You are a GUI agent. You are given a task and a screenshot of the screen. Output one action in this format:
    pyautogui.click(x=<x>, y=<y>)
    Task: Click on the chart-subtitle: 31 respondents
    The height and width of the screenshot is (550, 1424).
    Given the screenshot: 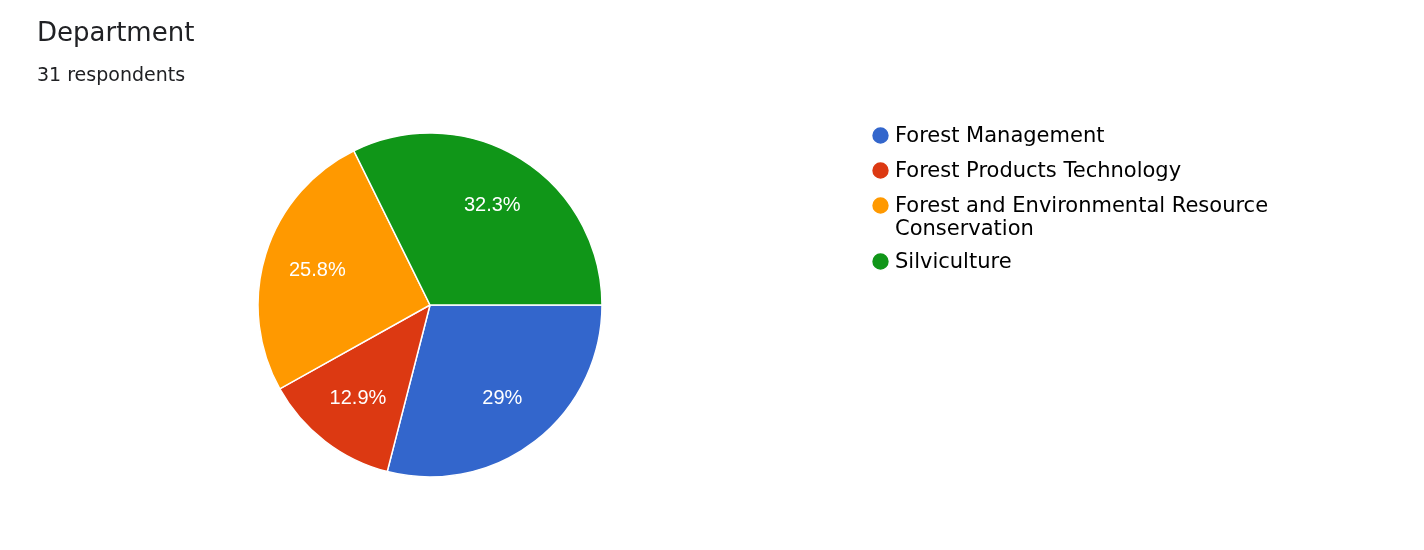 What is the action you would take?
    pyautogui.click(x=111, y=74)
    